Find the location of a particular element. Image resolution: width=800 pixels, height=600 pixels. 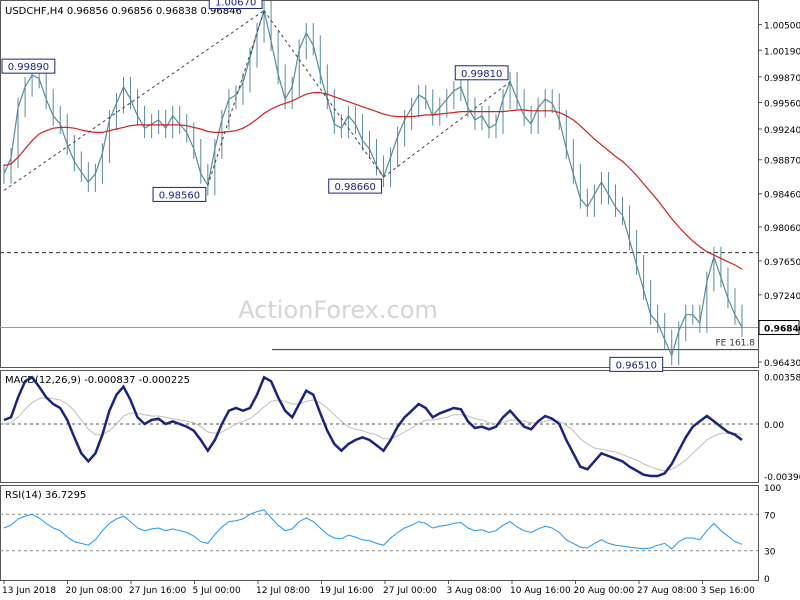

time-tick-label: 20 Jun 08:00 is located at coordinates (94, 591).